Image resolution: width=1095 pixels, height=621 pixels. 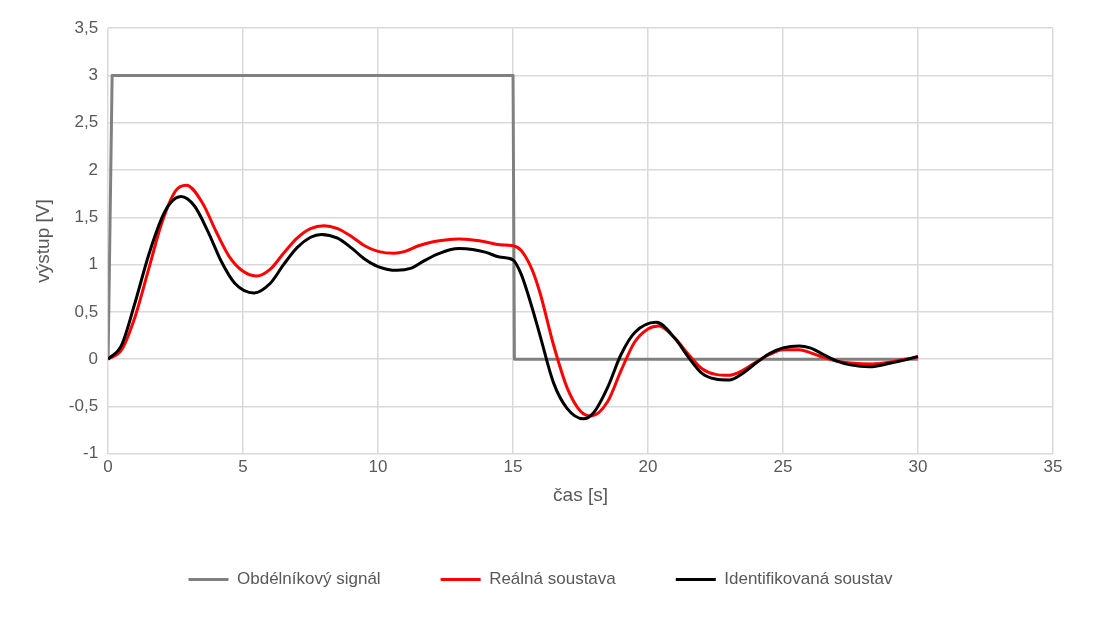 What do you see at coordinates (553, 579) in the screenshot?
I see `legend-label: Reálná soustava` at bounding box center [553, 579].